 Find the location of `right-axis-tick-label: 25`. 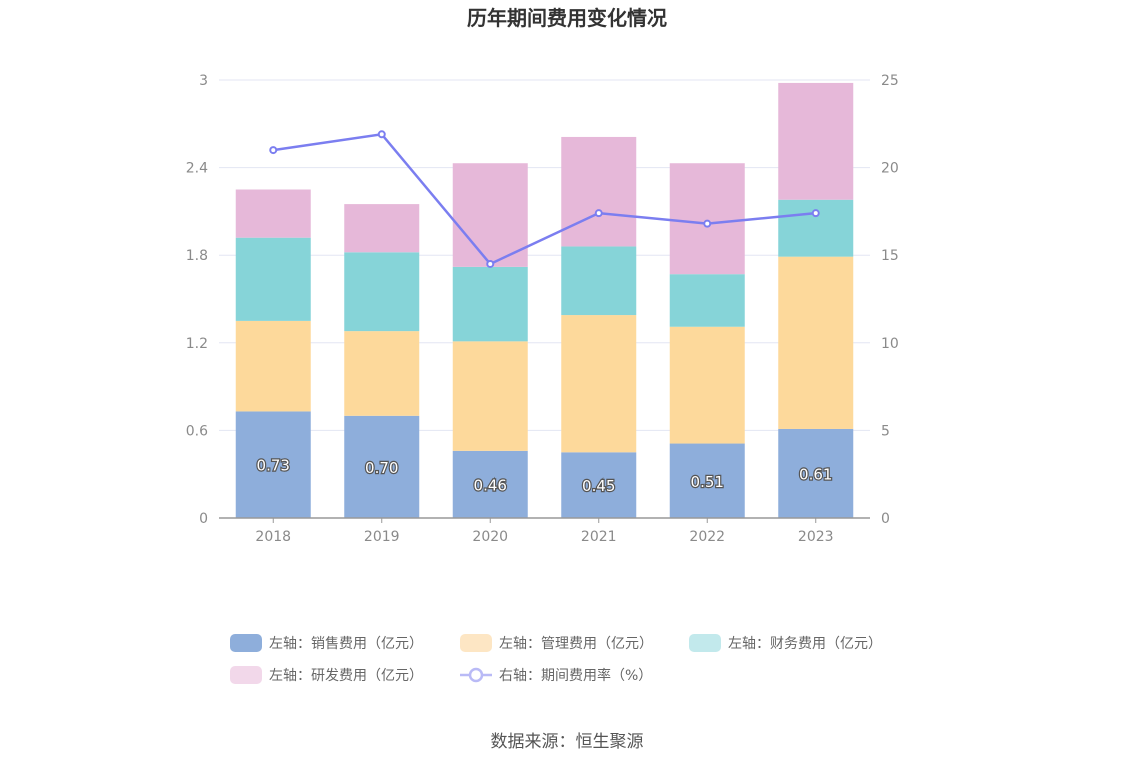

right-axis-tick-label: 25 is located at coordinates (890, 81).